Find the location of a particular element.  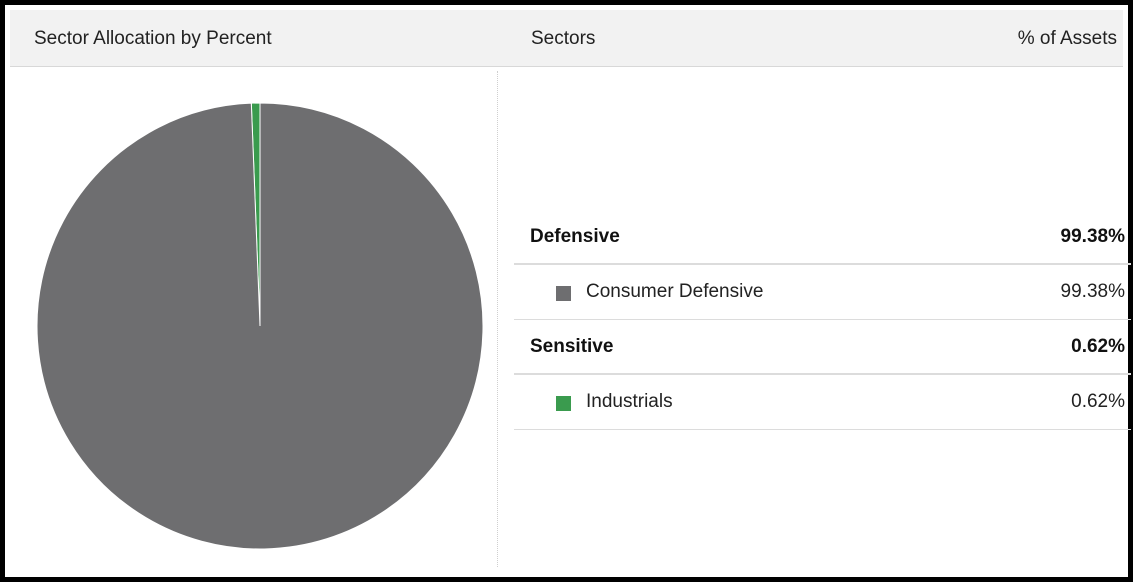

sector-label: Industrials is located at coordinates (629, 401).